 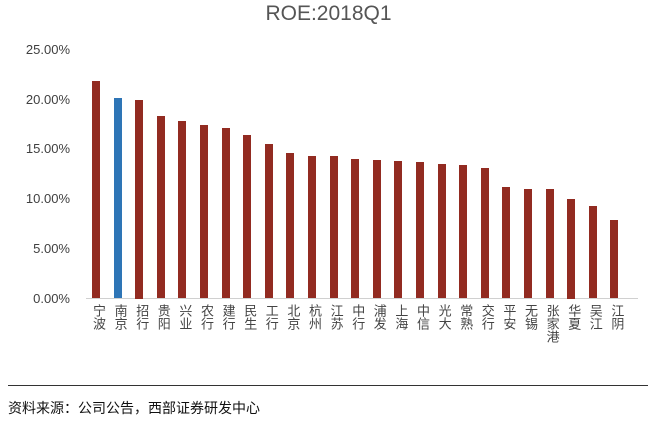 What do you see at coordinates (184, 317) in the screenshot?
I see `x-tick-label: 兴业` at bounding box center [184, 317].